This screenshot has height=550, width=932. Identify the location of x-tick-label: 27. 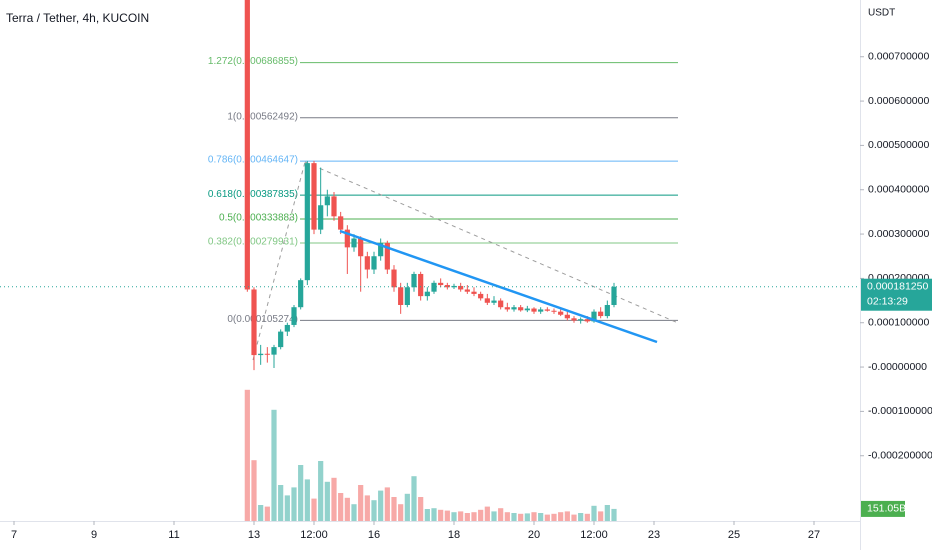
(814, 535).